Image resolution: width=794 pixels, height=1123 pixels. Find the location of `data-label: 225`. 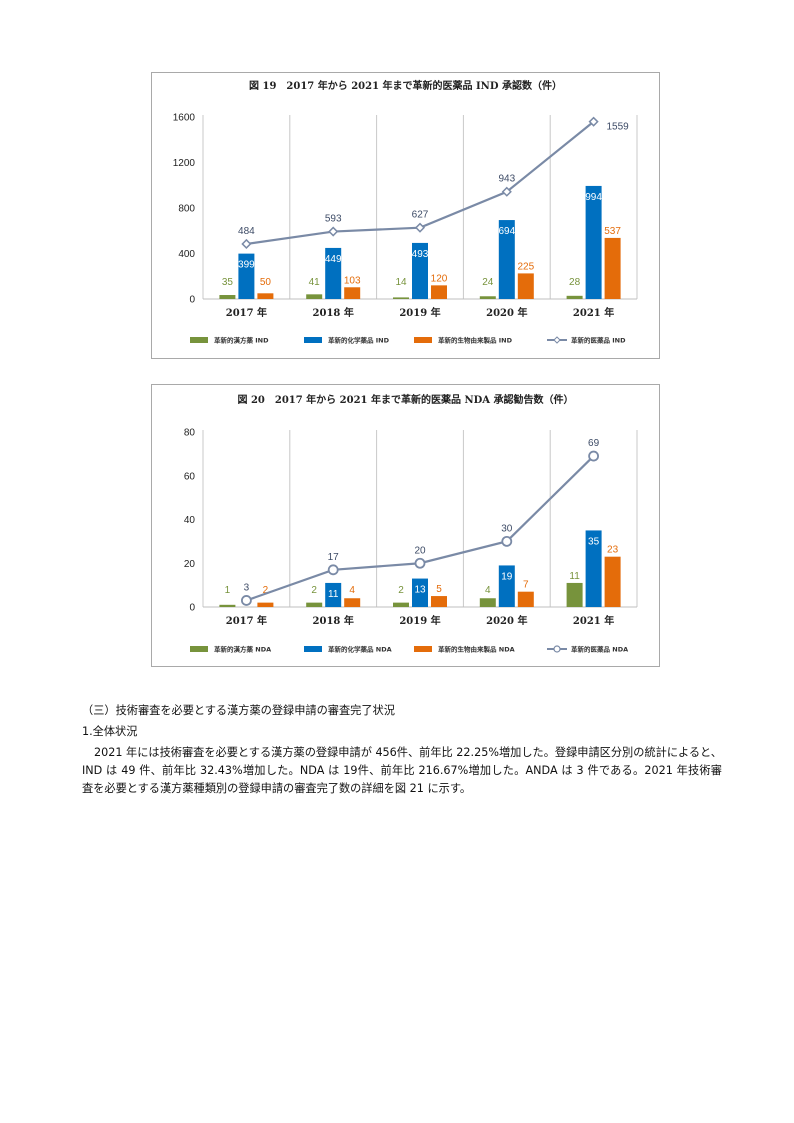

data-label: 225 is located at coordinates (525, 266).